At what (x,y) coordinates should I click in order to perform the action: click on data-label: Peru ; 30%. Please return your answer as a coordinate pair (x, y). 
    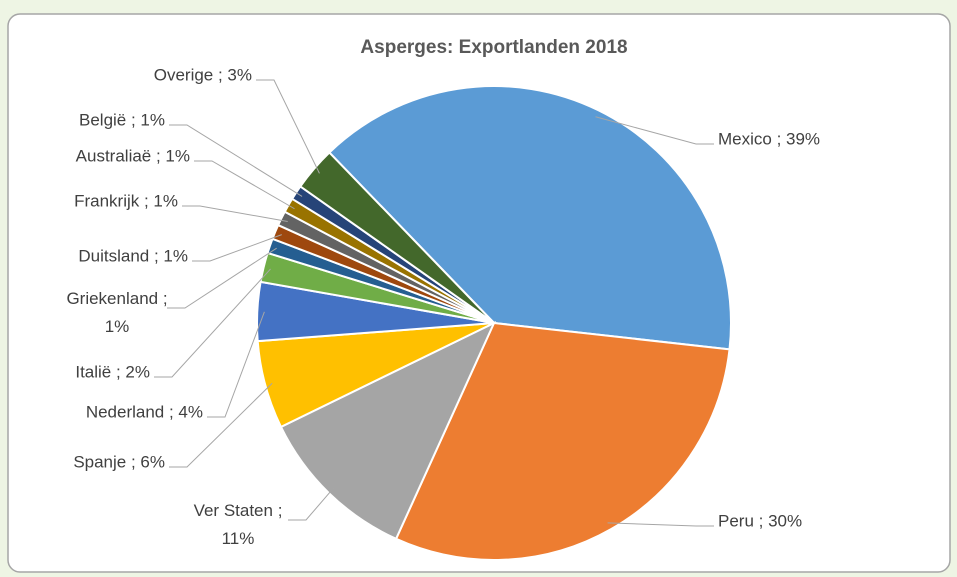
    Looking at the image, I should click on (760, 520).